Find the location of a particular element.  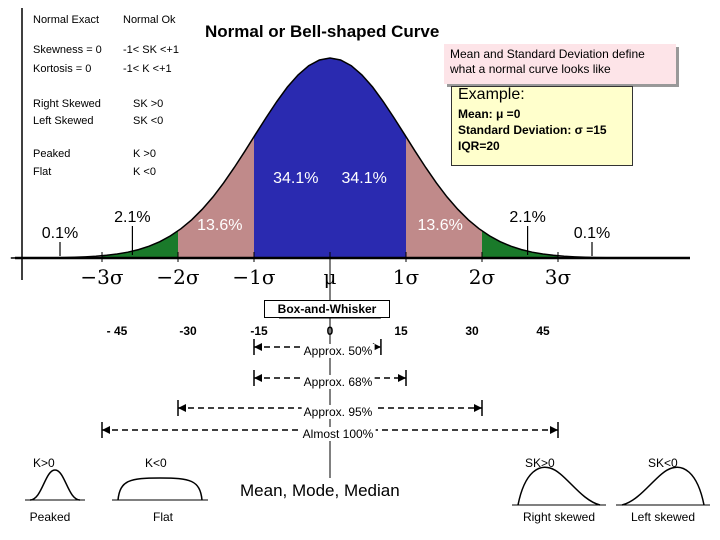

right-skewed-shape-icon is located at coordinates (559, 486).